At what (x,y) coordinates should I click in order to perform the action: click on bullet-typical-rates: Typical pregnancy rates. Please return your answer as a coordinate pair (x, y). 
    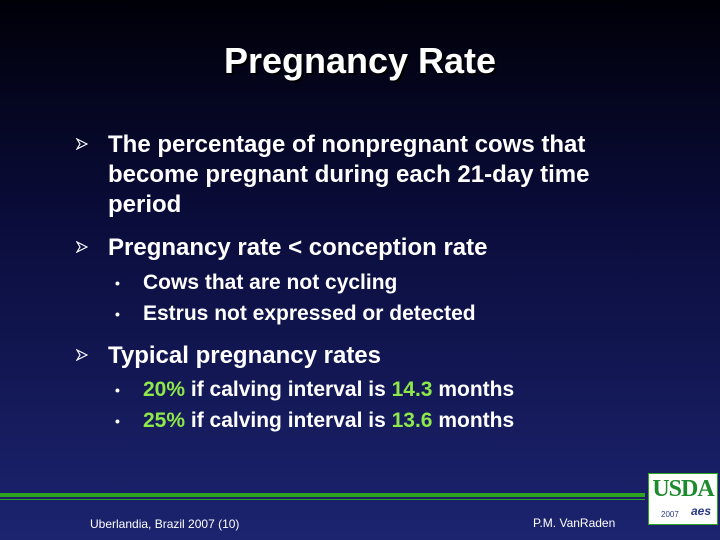
    Looking at the image, I should click on (352, 356).